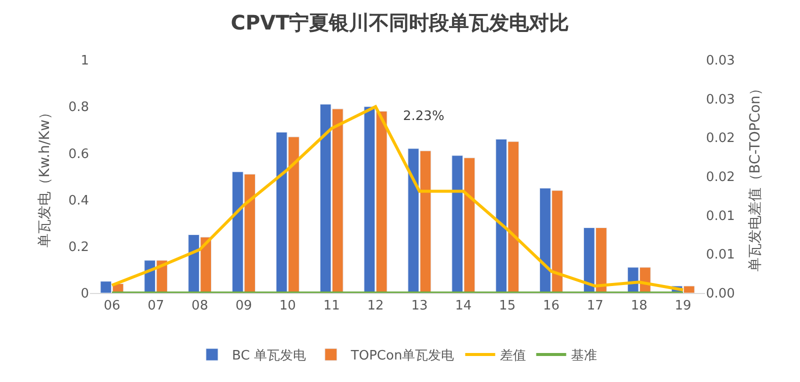 The image size is (800, 382). What do you see at coordinates (639, 306) in the screenshot?
I see `x-tick-label: 18` at bounding box center [639, 306].